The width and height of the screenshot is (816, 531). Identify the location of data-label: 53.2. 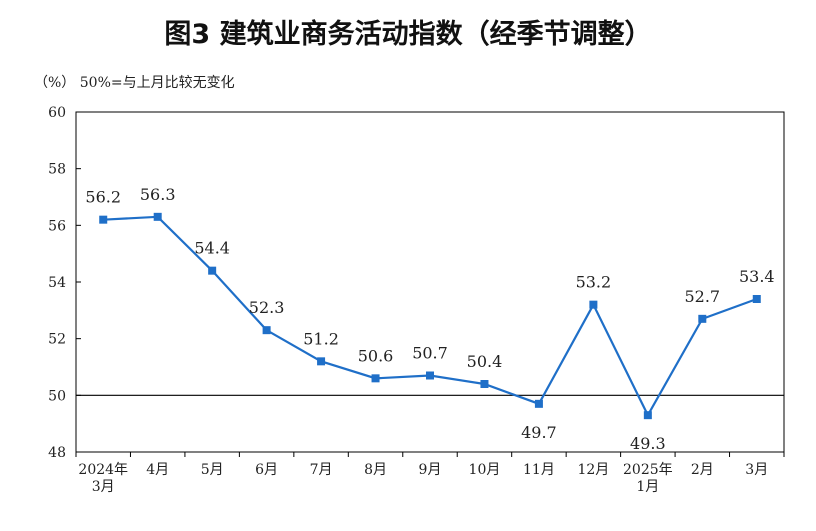
(594, 282).